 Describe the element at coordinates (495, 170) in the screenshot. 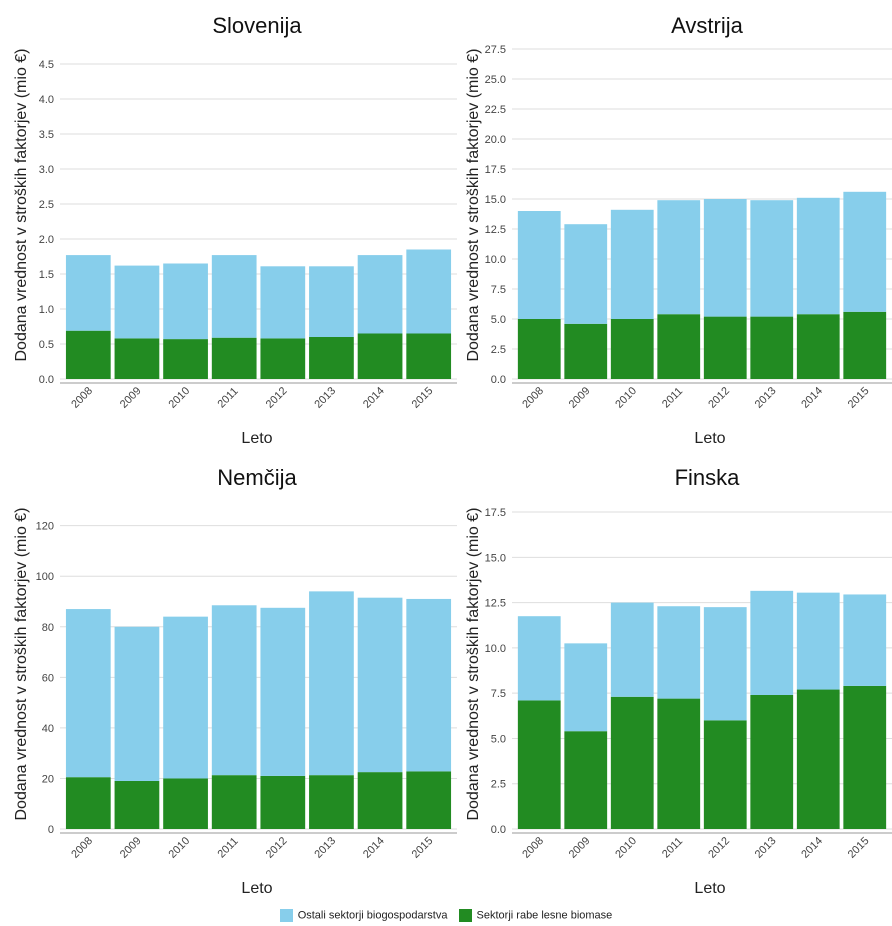

I see `y-tick-label: 17.5` at that location.